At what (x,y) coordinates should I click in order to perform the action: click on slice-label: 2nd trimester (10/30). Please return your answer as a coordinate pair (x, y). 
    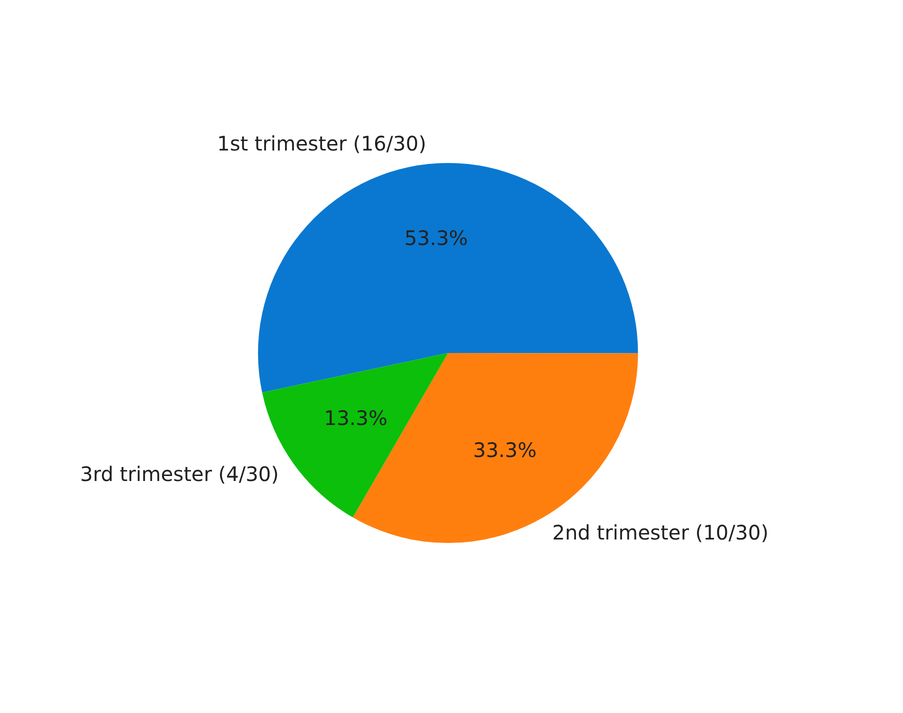
    Looking at the image, I should click on (660, 532).